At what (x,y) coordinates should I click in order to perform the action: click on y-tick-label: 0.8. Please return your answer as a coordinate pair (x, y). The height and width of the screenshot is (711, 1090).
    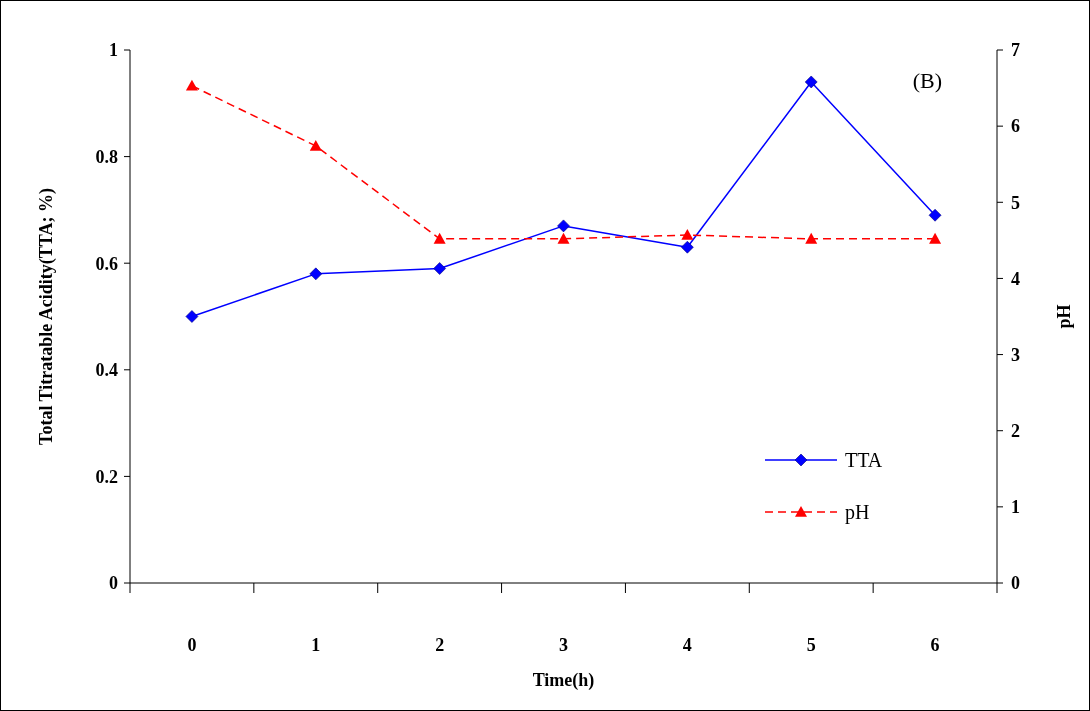
    Looking at the image, I should click on (106, 156).